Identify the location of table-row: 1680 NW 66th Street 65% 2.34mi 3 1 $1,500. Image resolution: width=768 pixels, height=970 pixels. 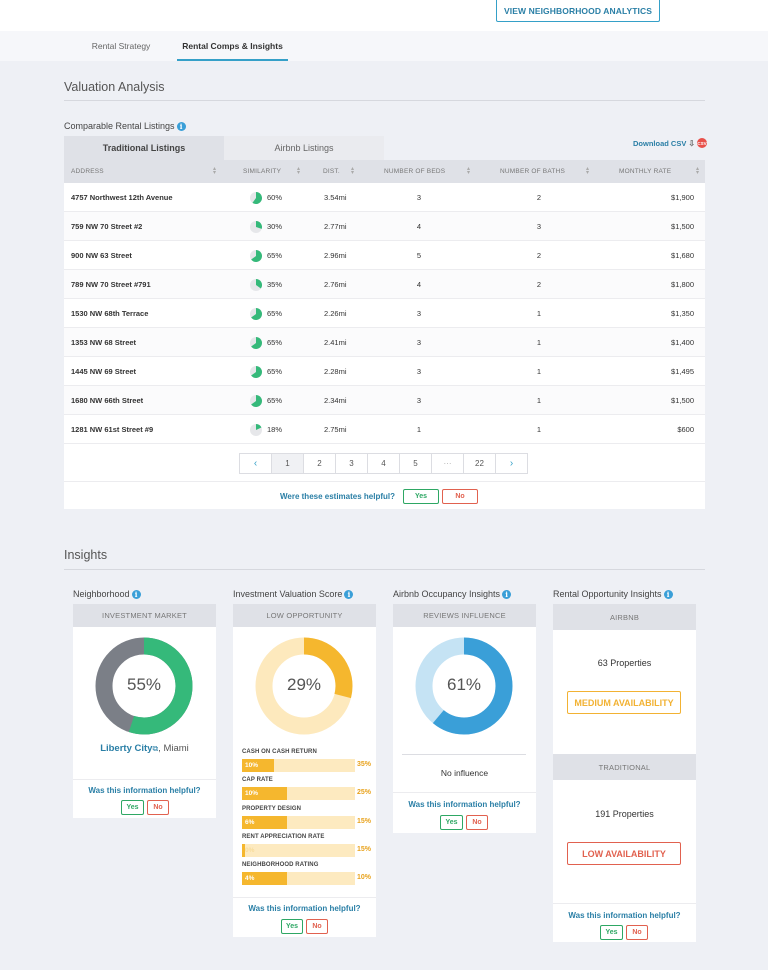
(384, 400).